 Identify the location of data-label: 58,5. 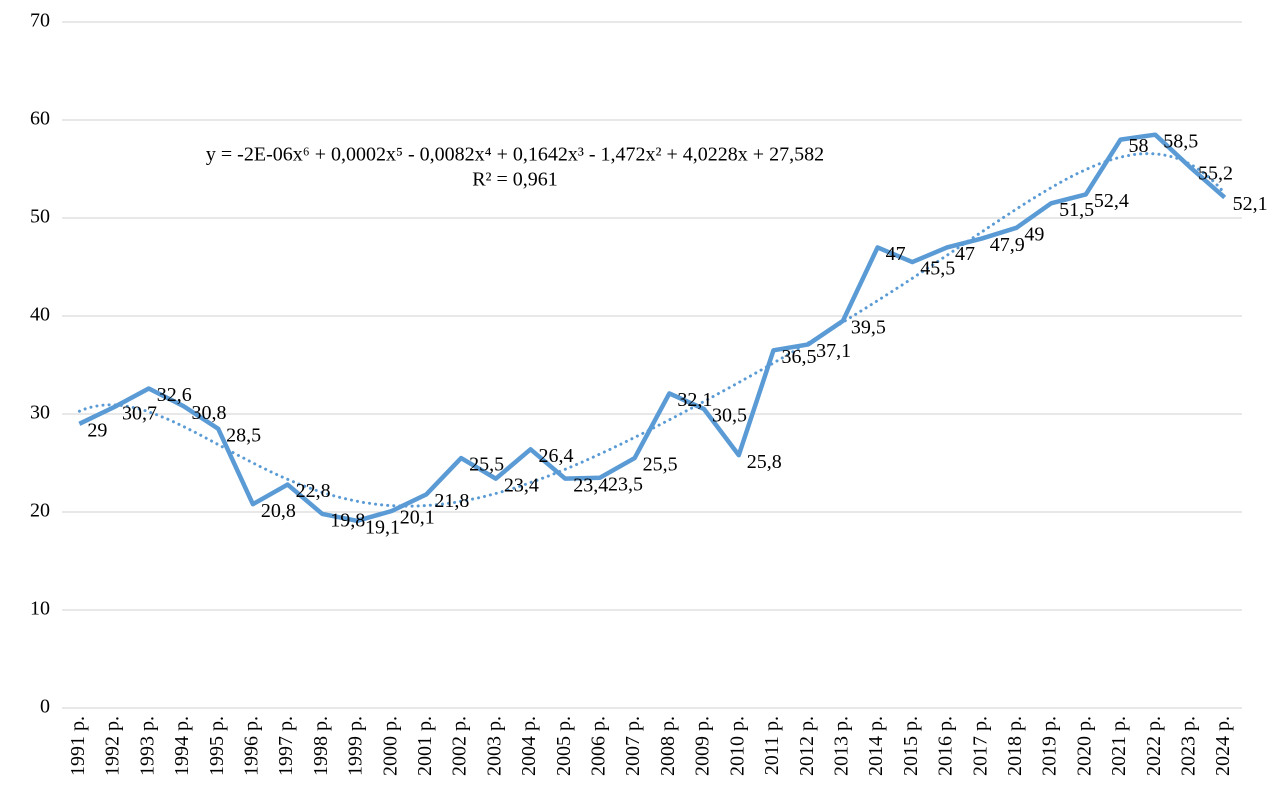
(1180, 141).